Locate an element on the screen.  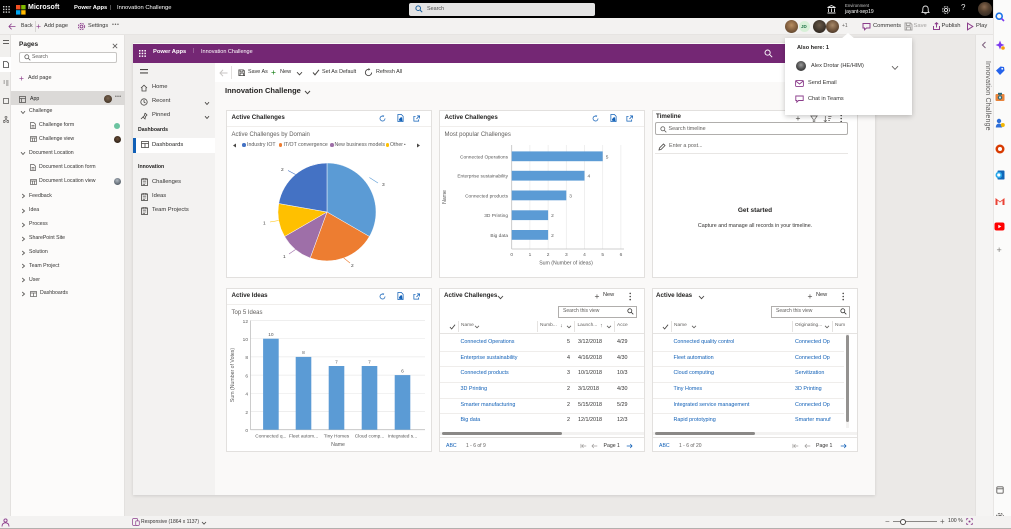
svg-text: 3D Printing is located at coordinates (496, 216).